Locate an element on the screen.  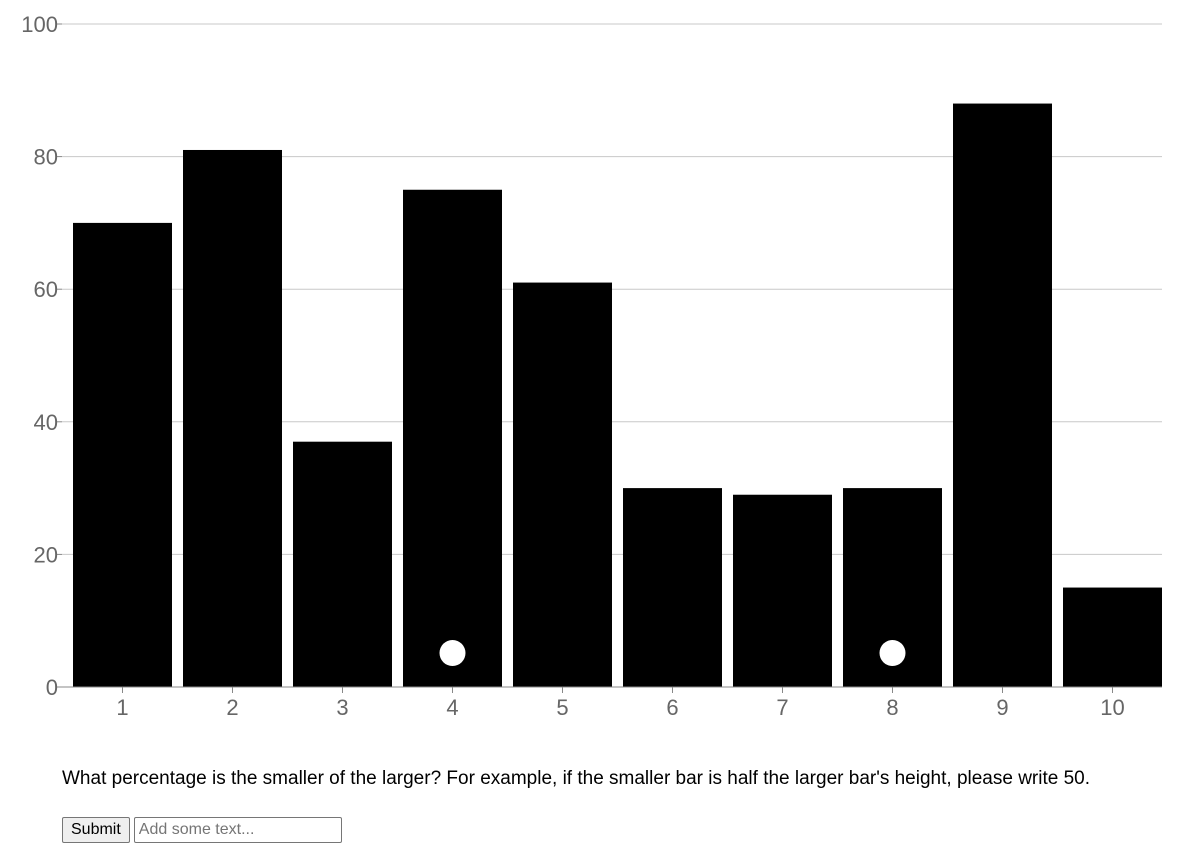
answer-input is located at coordinates (237, 830).